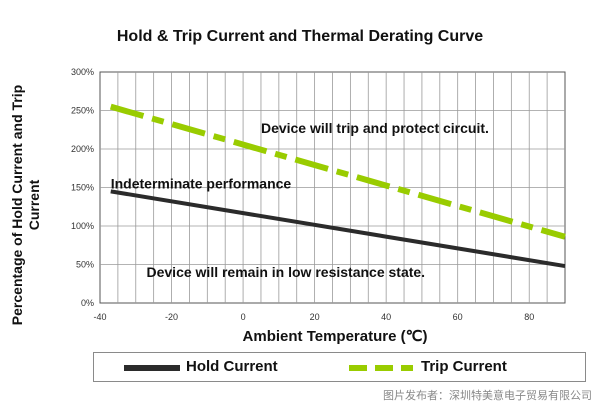 This screenshot has width=600, height=405. I want to click on x-axis-label: Ambient Temperature (℃), so click(335, 336).